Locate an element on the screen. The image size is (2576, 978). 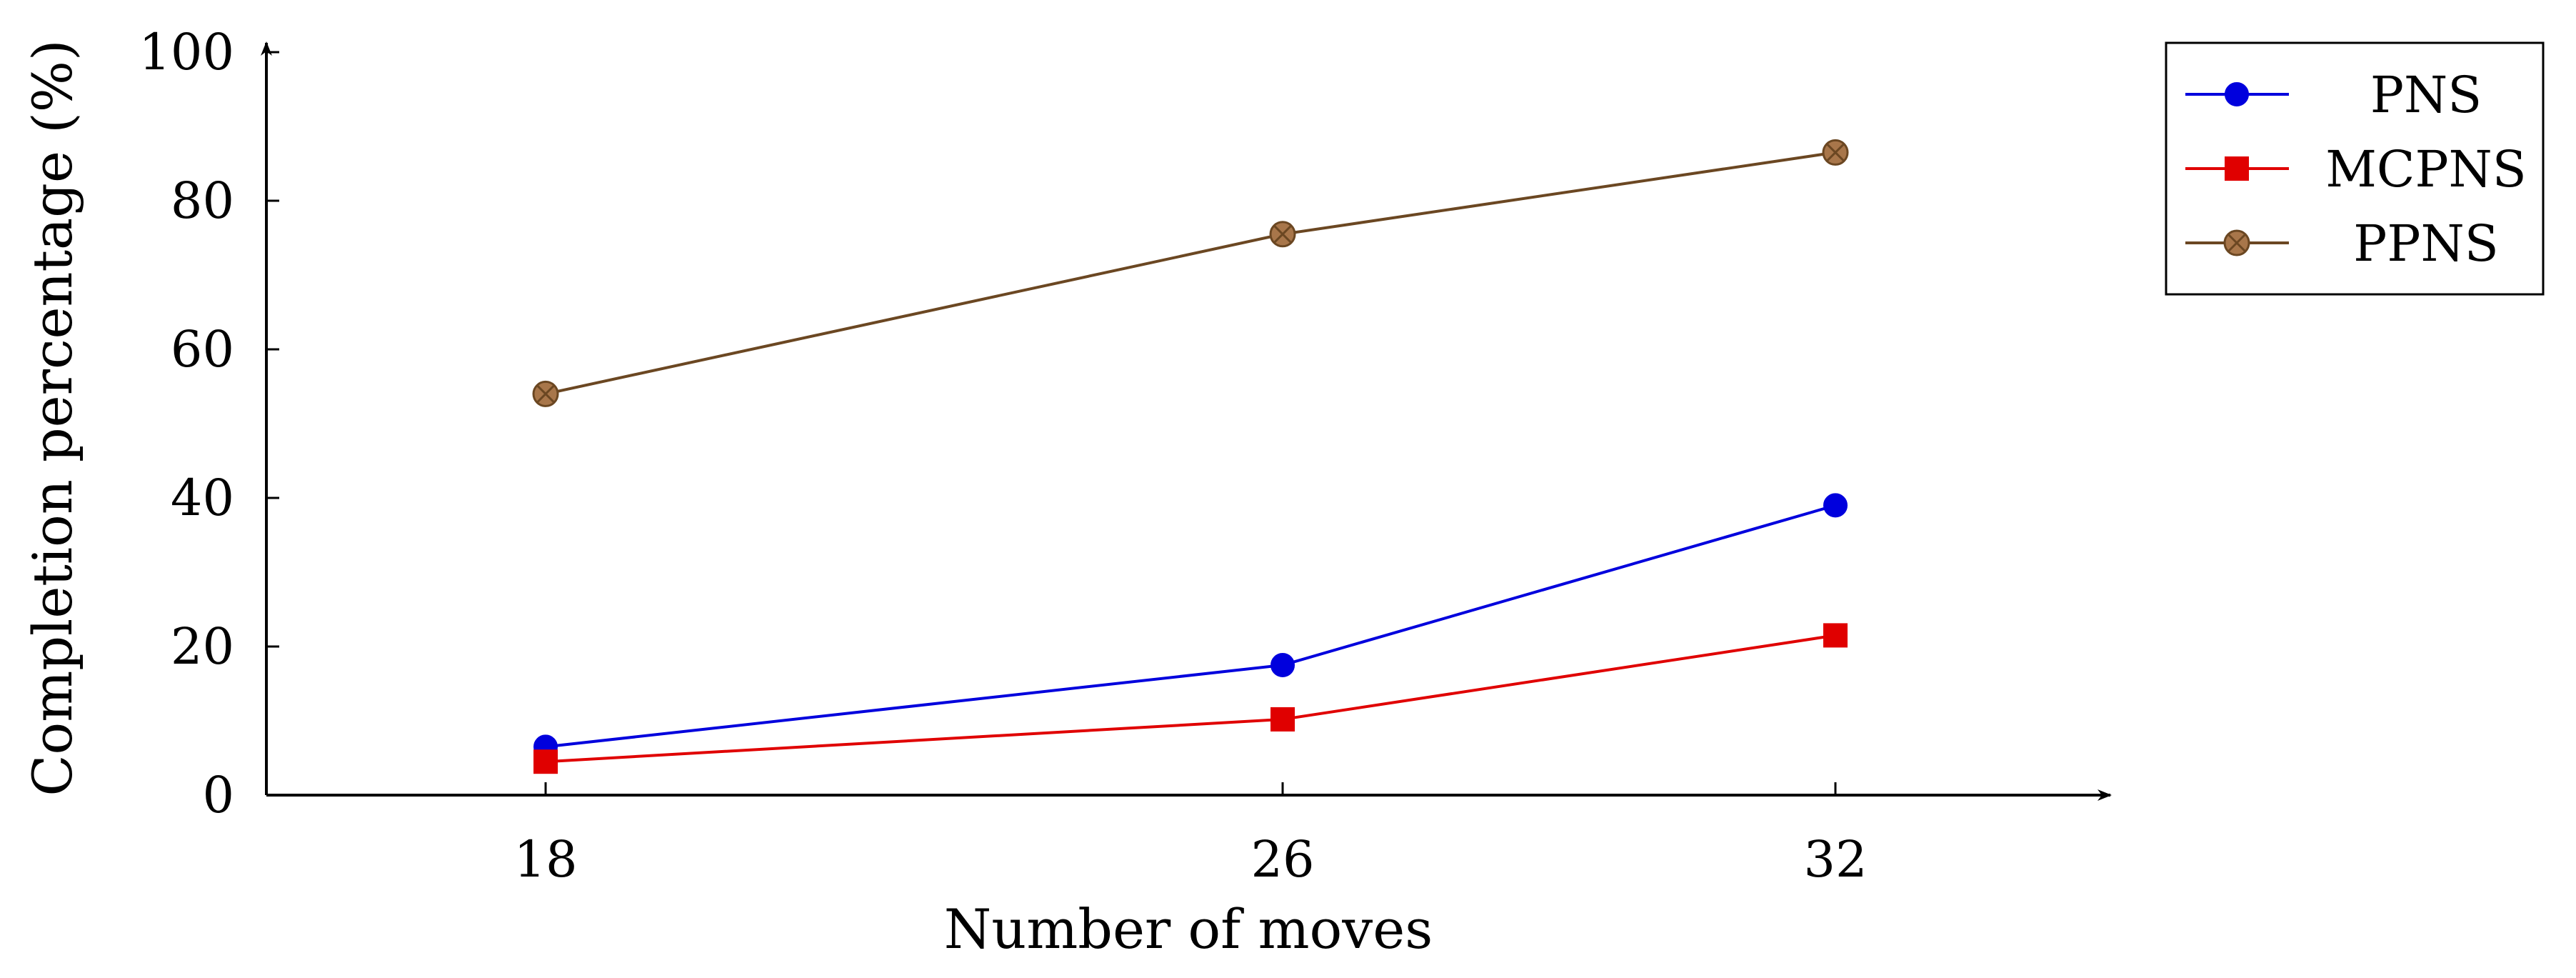
x-tick-label: 26 is located at coordinates (1282, 859).